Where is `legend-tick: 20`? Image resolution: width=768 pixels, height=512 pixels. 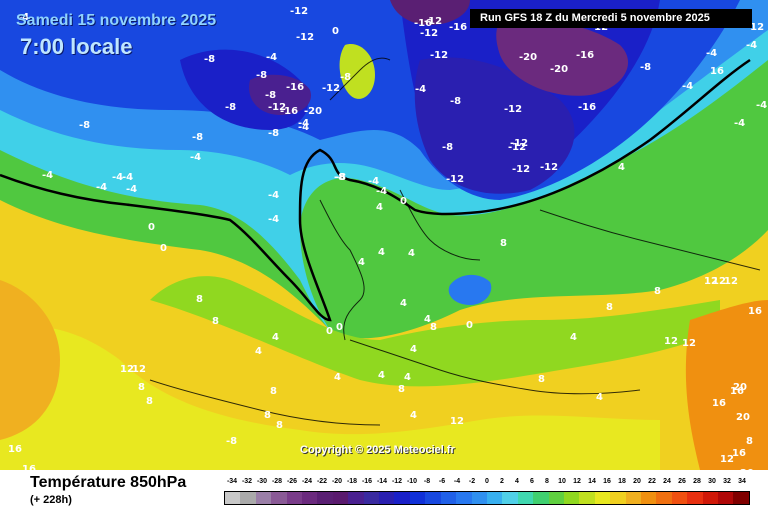
legend-tick: 20 is located at coordinates (637, 481).